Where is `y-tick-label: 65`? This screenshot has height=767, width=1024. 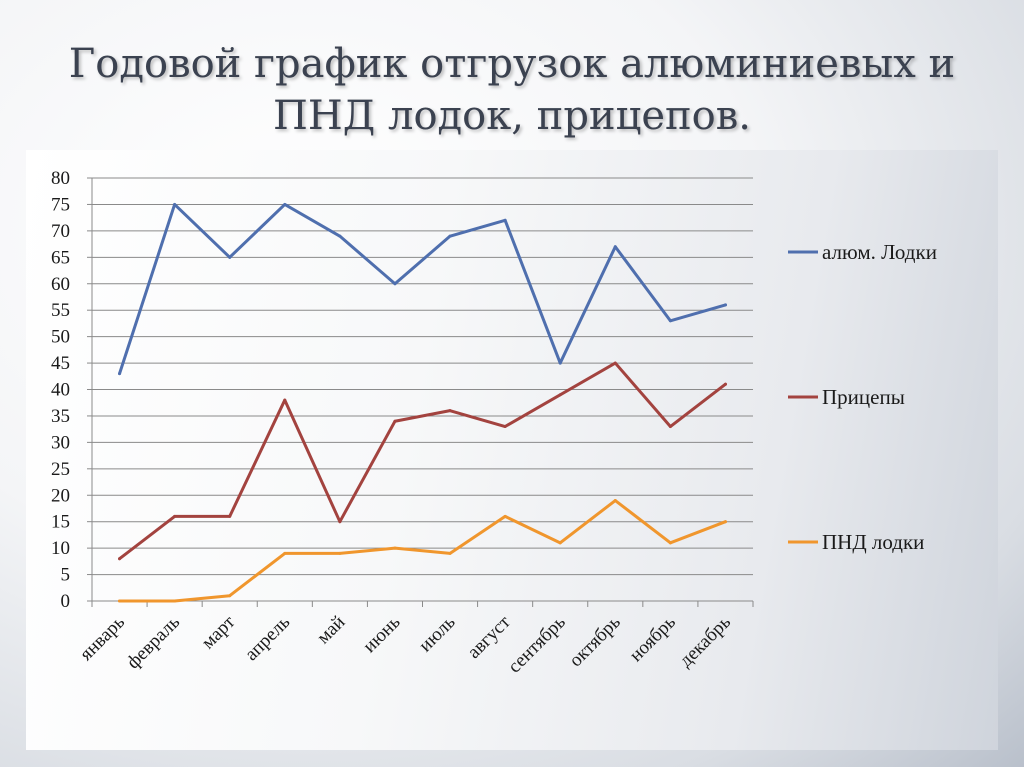 y-tick-label: 65 is located at coordinates (60, 257).